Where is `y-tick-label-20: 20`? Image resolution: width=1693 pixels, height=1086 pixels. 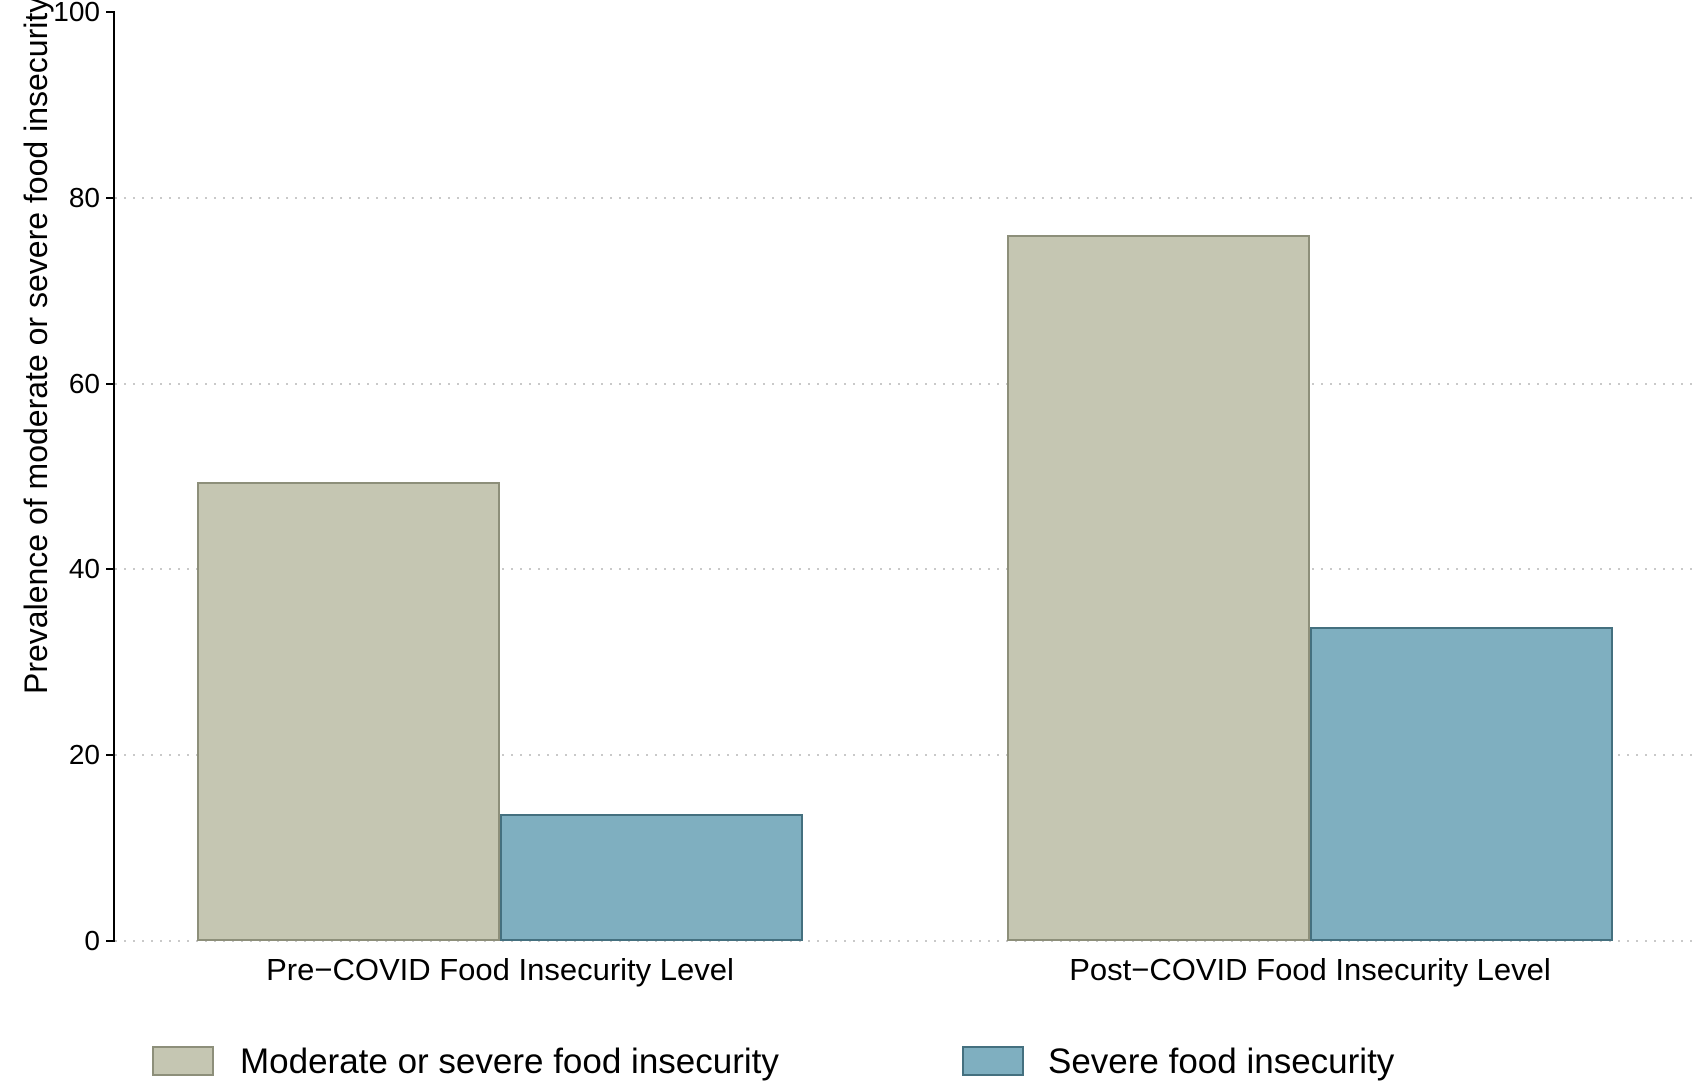
y-tick-label-20: 20 is located at coordinates (84, 755).